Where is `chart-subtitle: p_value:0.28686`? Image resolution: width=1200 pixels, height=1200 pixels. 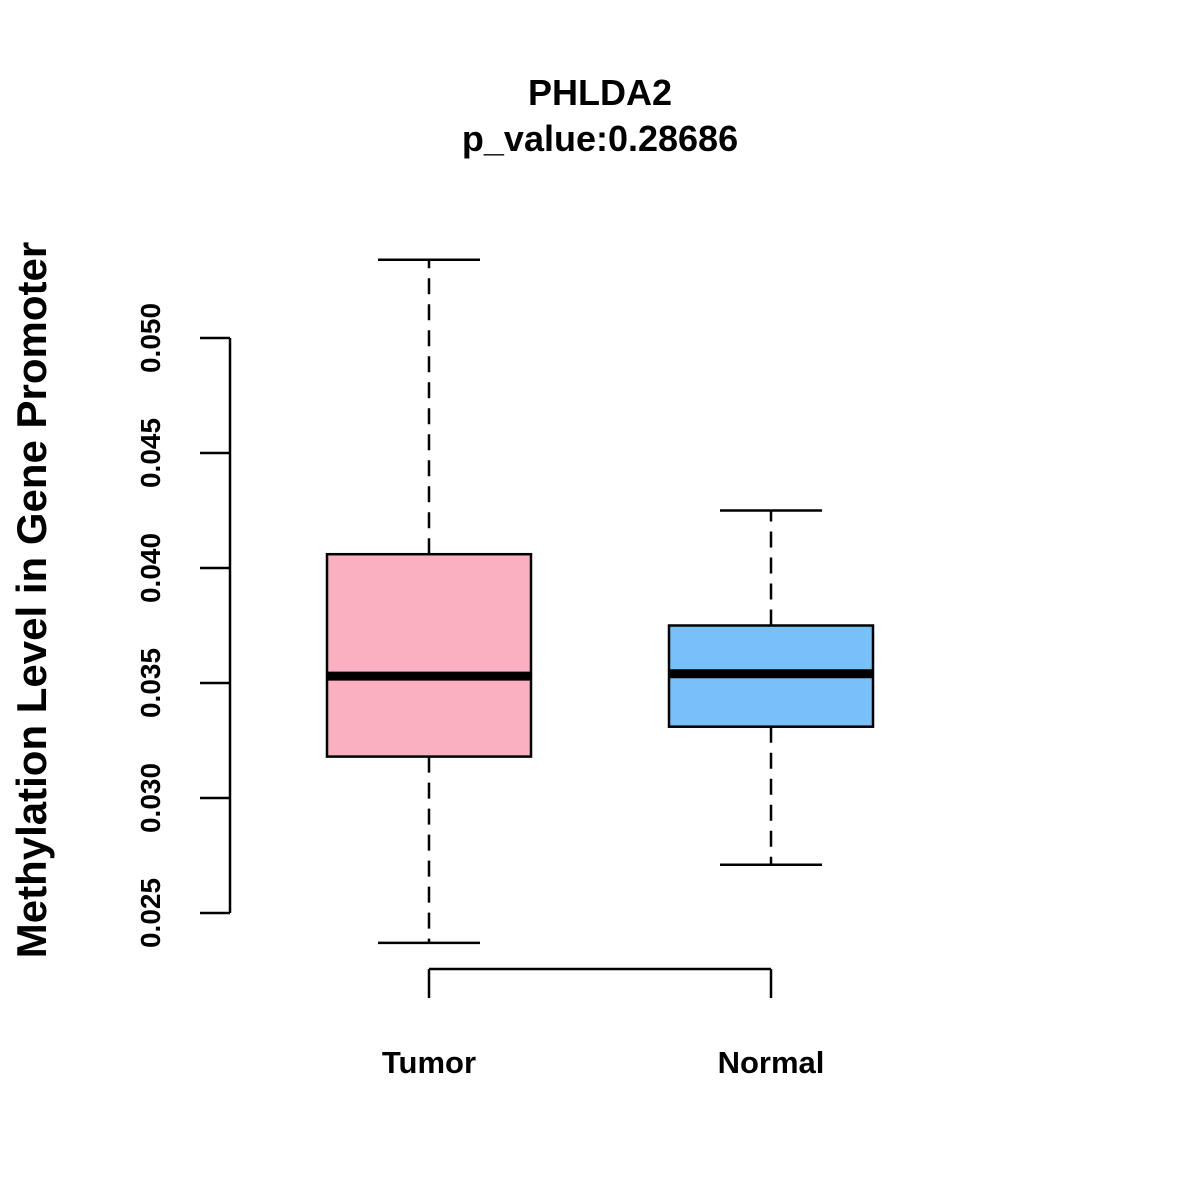 chart-subtitle: p_value:0.28686 is located at coordinates (600, 138).